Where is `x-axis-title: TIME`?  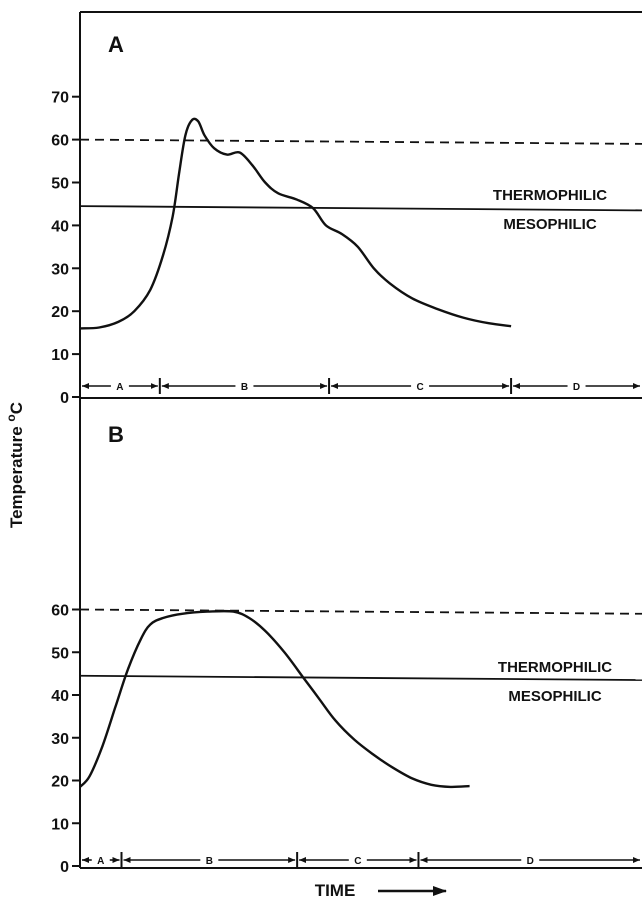
x-axis-title: TIME is located at coordinates (335, 890).